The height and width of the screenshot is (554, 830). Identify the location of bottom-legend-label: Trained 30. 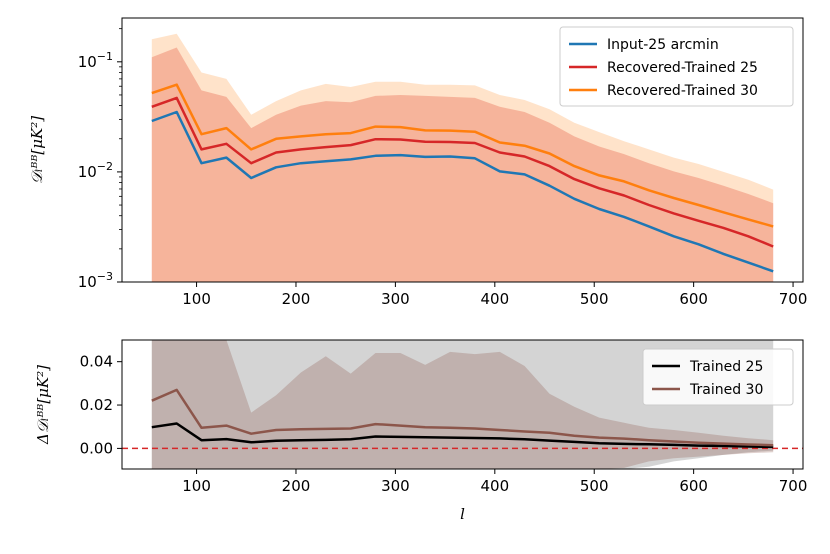
(726, 390).